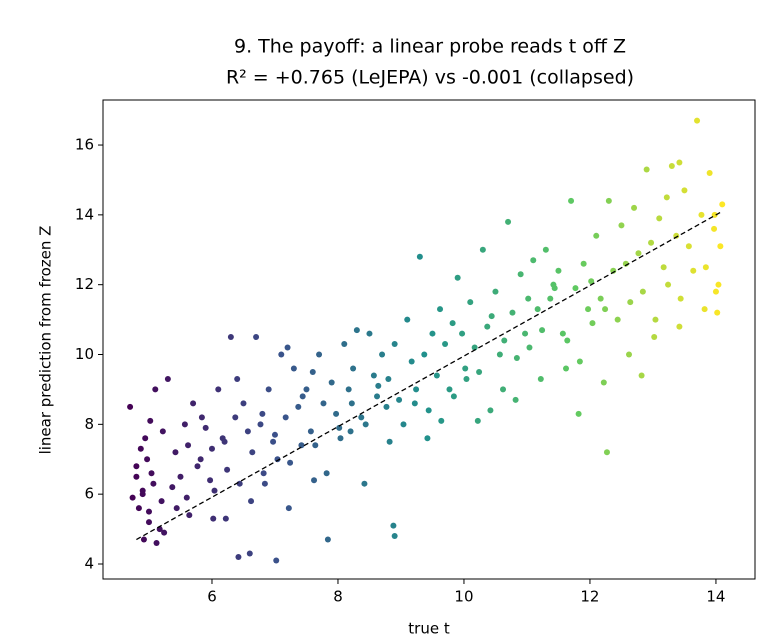  I want to click on x-axis-label: true t, so click(429, 629).